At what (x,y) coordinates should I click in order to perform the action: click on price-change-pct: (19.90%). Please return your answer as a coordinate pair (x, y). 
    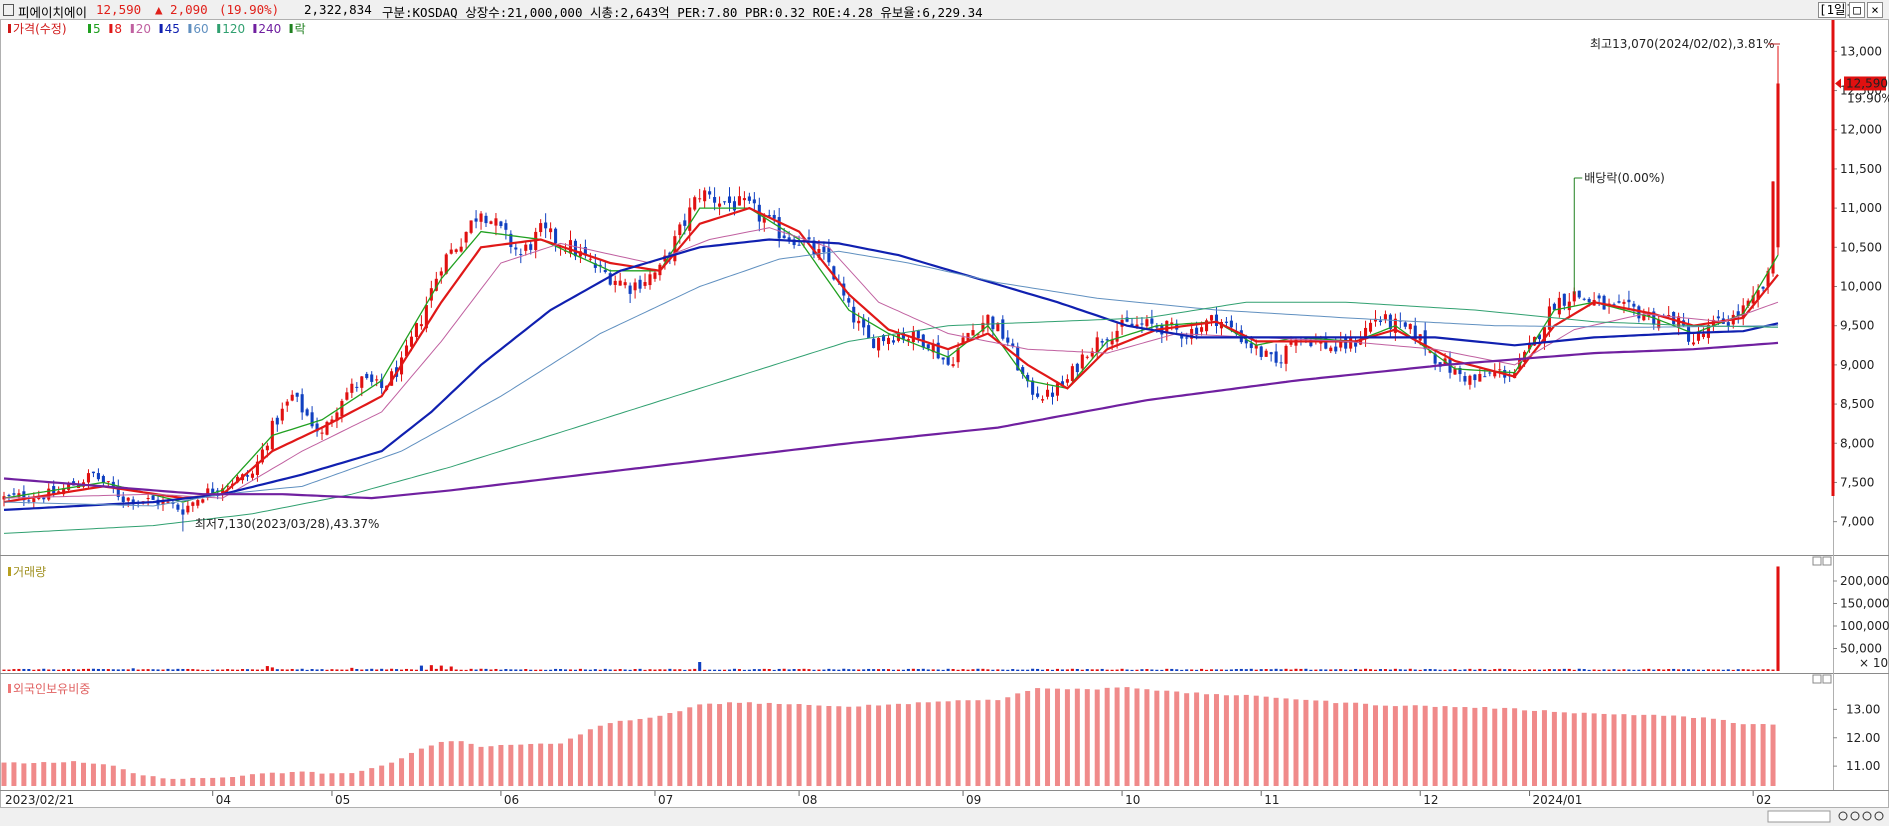
    Looking at the image, I should click on (249, 9).